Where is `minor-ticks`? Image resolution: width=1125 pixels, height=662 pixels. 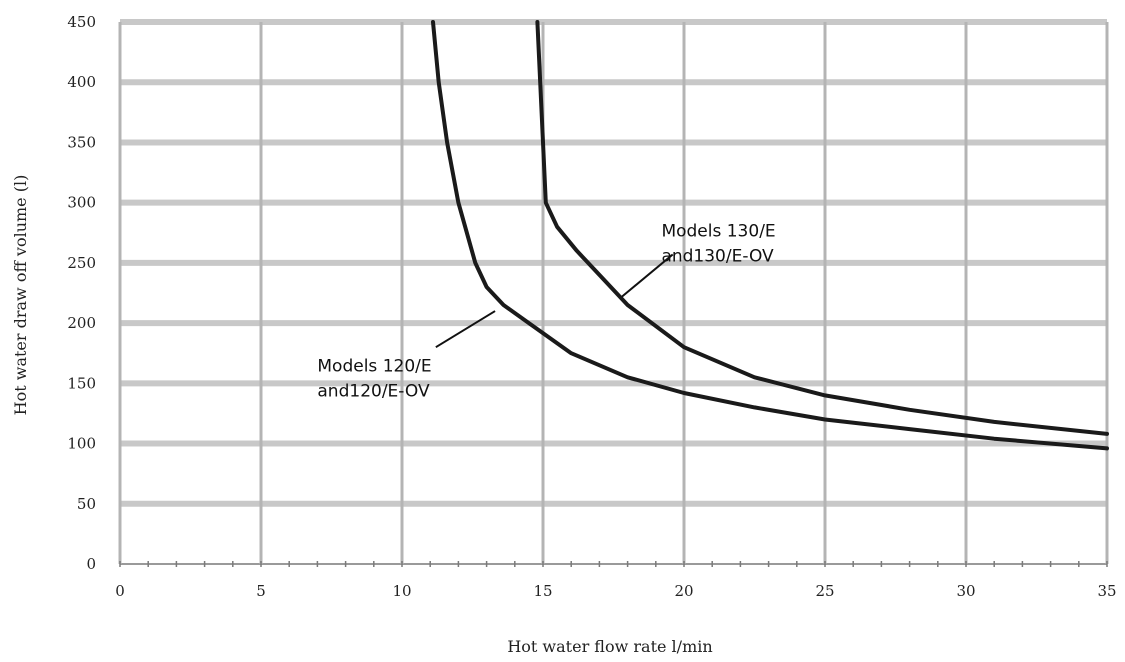 minor-ticks is located at coordinates (613, 564).